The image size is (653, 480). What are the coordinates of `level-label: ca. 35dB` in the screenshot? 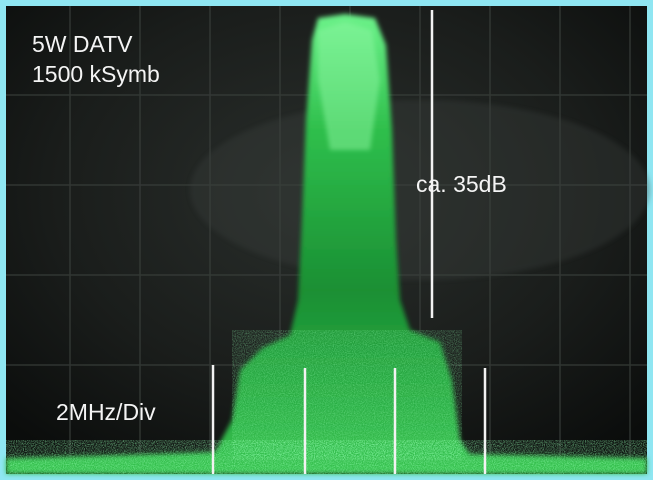 It's located at (461, 184).